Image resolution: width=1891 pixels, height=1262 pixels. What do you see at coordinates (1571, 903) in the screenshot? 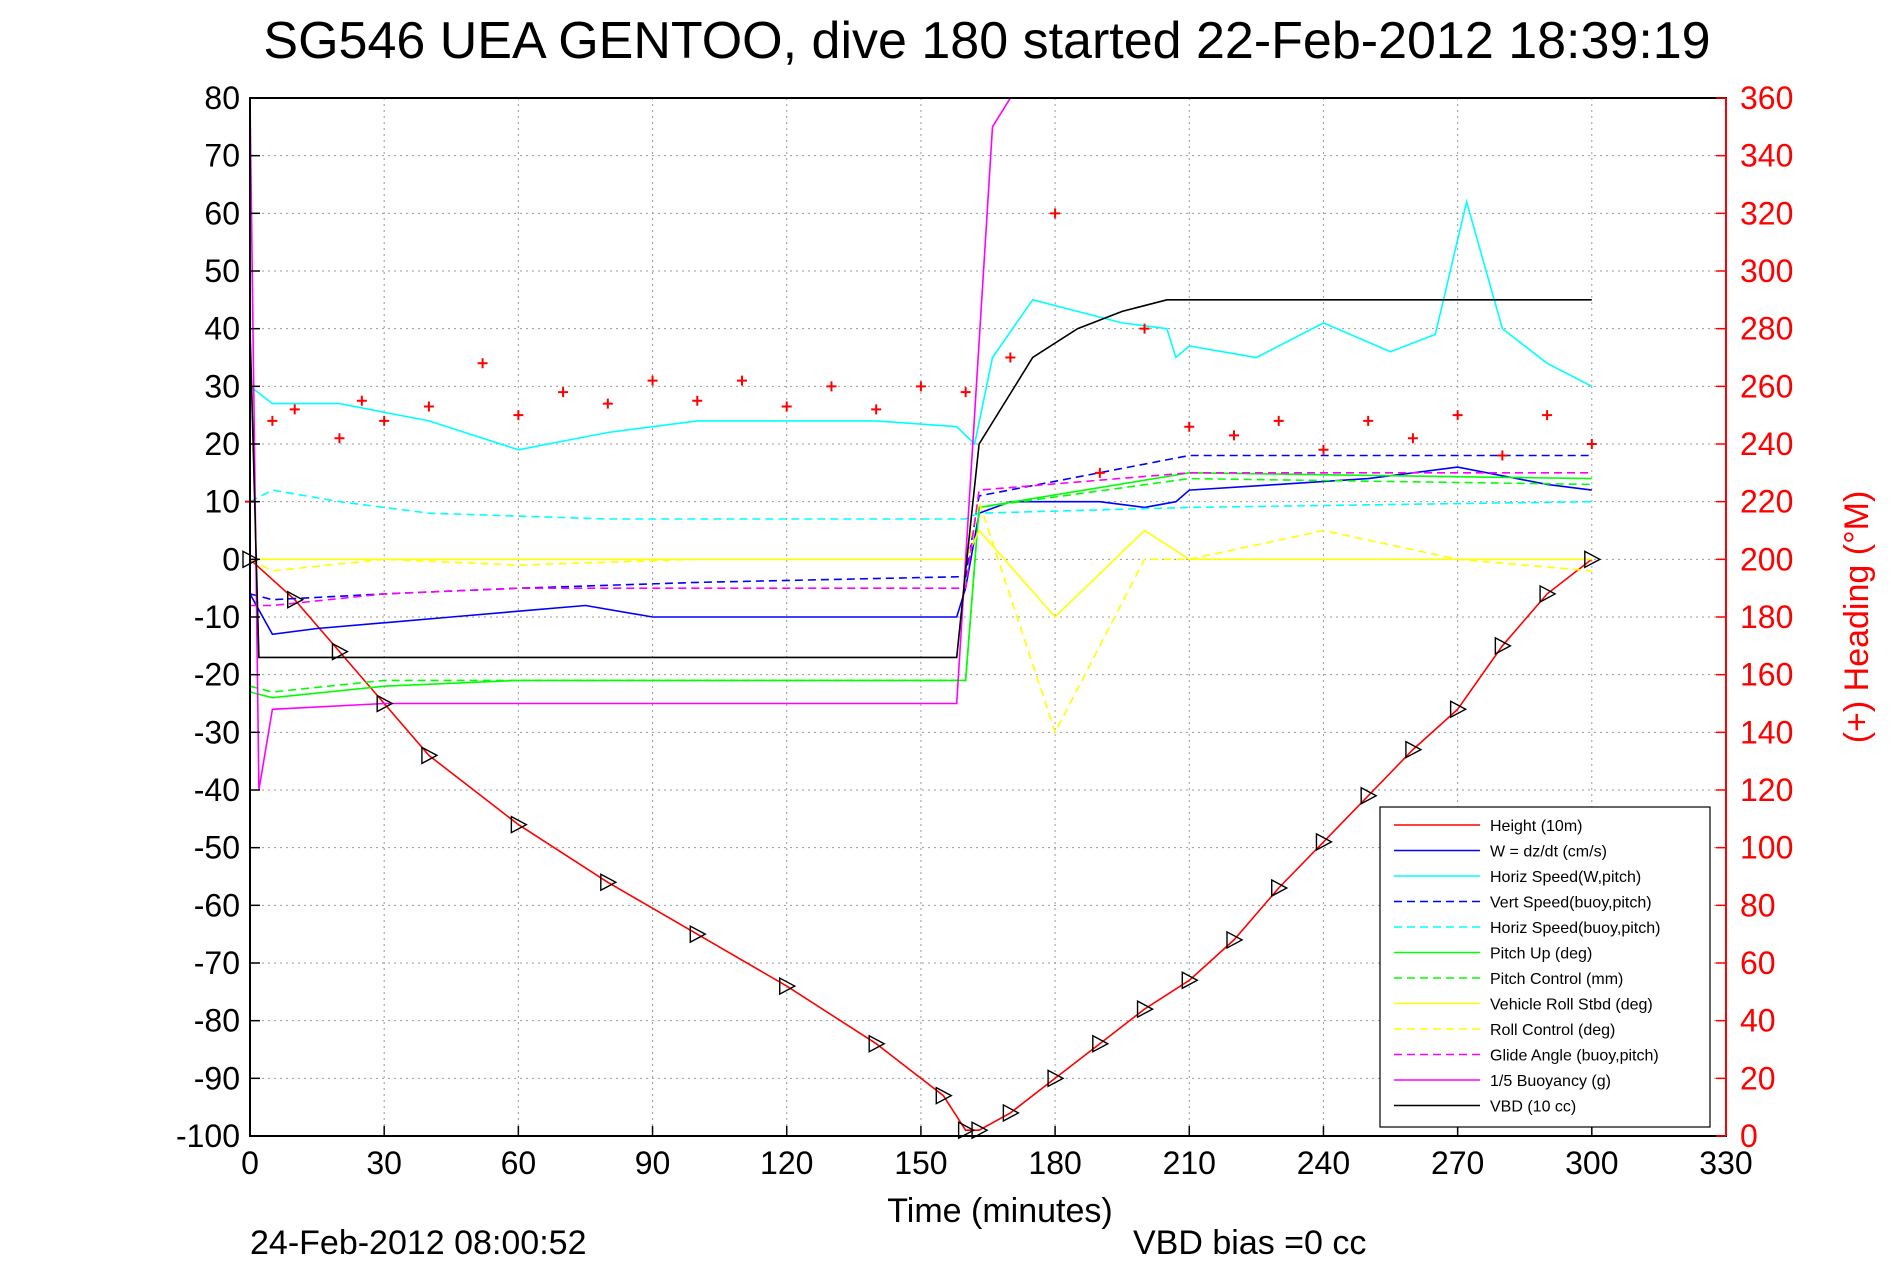
I see `legend-label: Vert Speed(buoy,pitch)` at bounding box center [1571, 903].